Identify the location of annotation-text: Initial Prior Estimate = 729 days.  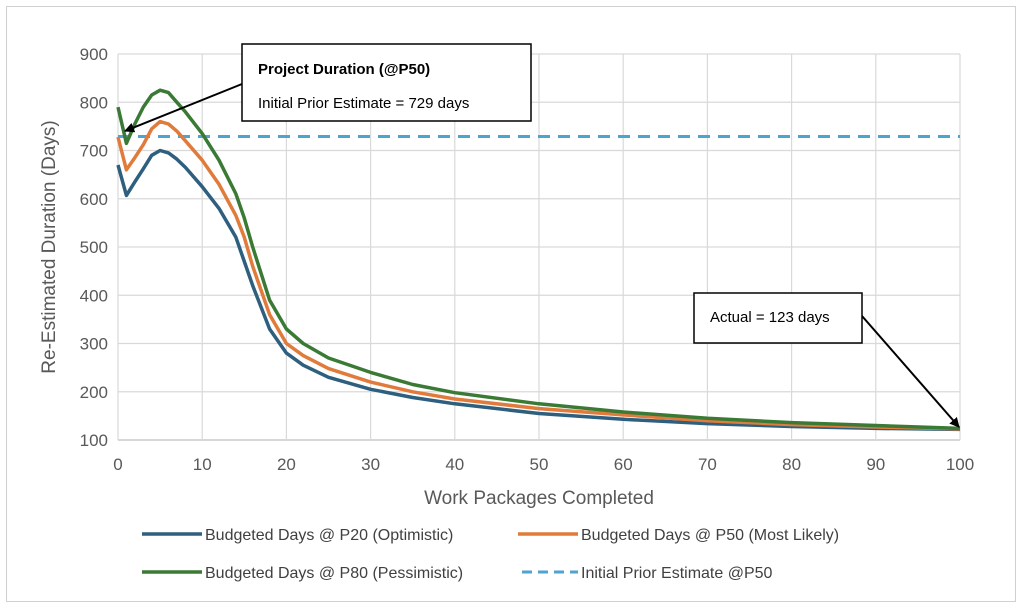
(363, 103).